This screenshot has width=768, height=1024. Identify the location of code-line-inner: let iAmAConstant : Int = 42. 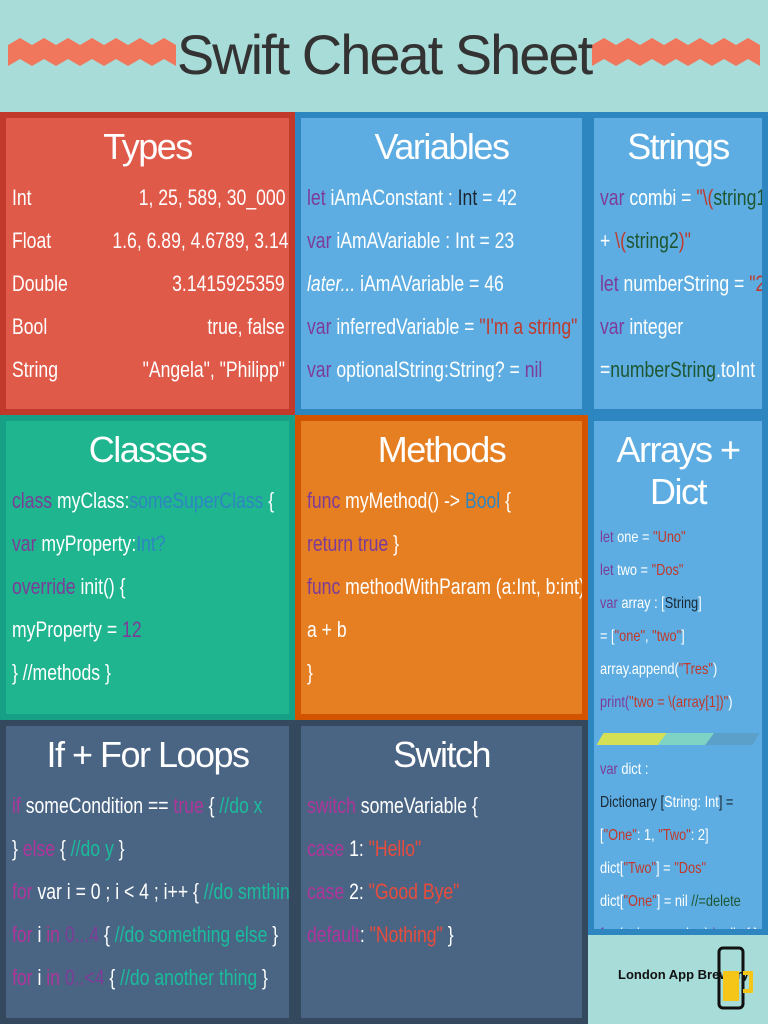
(412, 197).